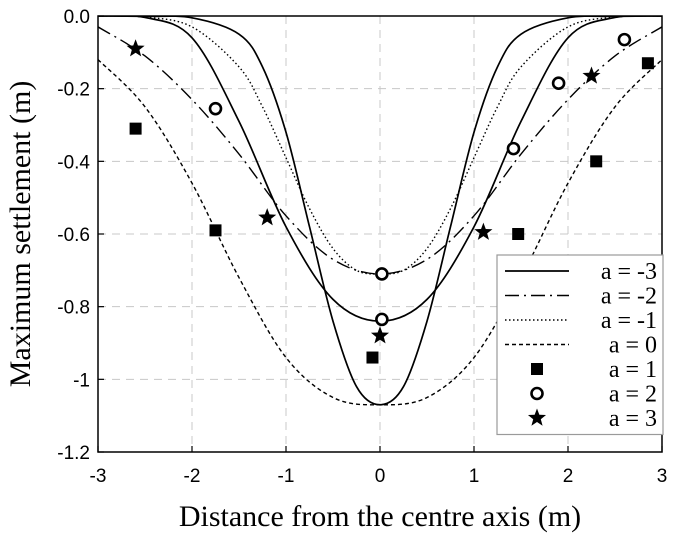 The image size is (685, 535). I want to click on y-tick-label: -1, so click(81, 380).